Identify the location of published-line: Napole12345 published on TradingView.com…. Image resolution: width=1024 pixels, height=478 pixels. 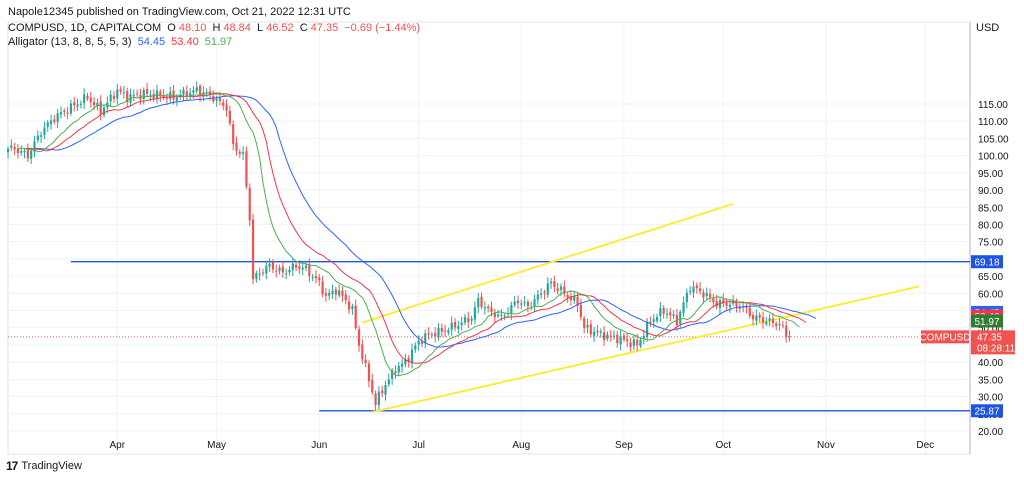
(179, 12).